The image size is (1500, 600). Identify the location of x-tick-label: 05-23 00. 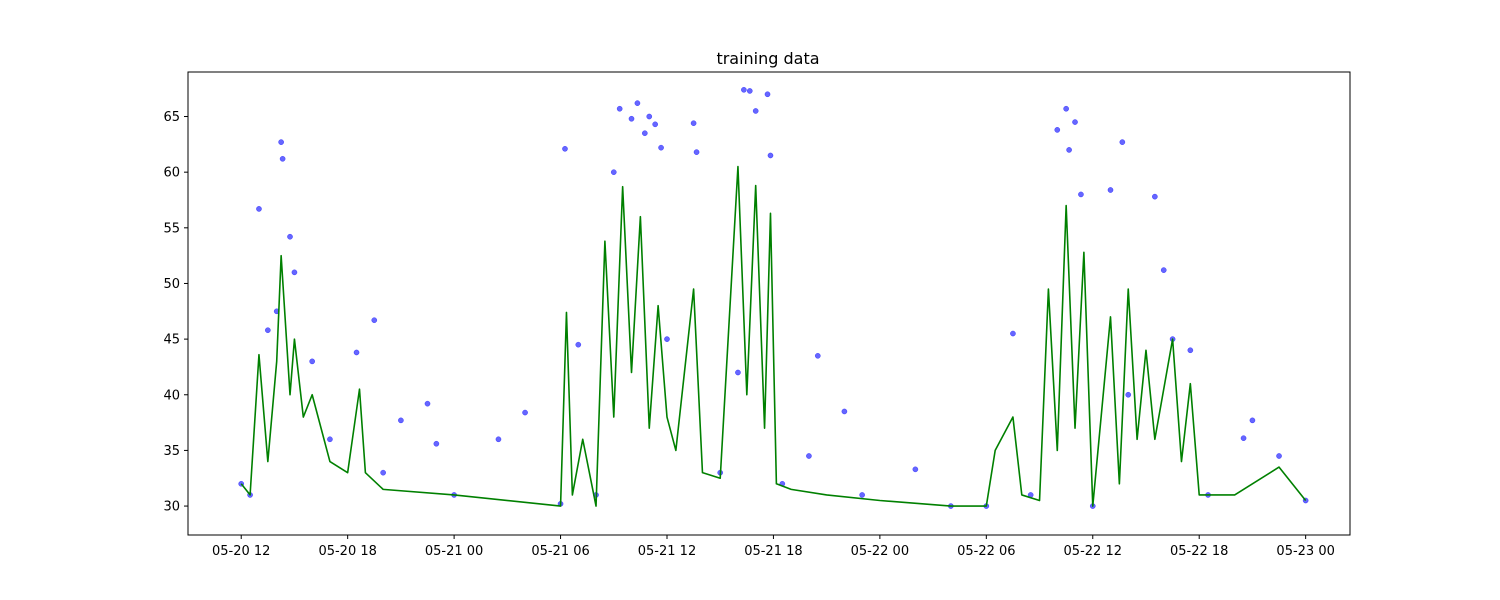
(1305, 551).